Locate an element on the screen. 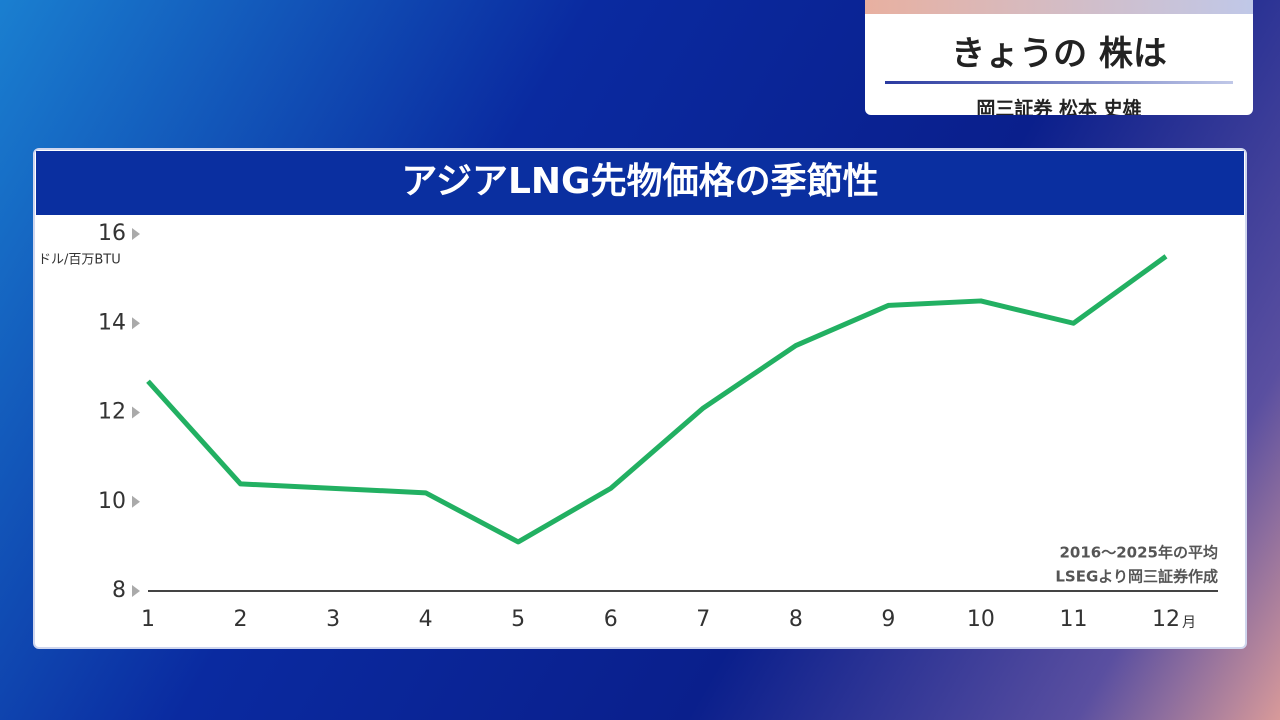 The image size is (1280, 720). y-tick-label: 10 is located at coordinates (112, 501).